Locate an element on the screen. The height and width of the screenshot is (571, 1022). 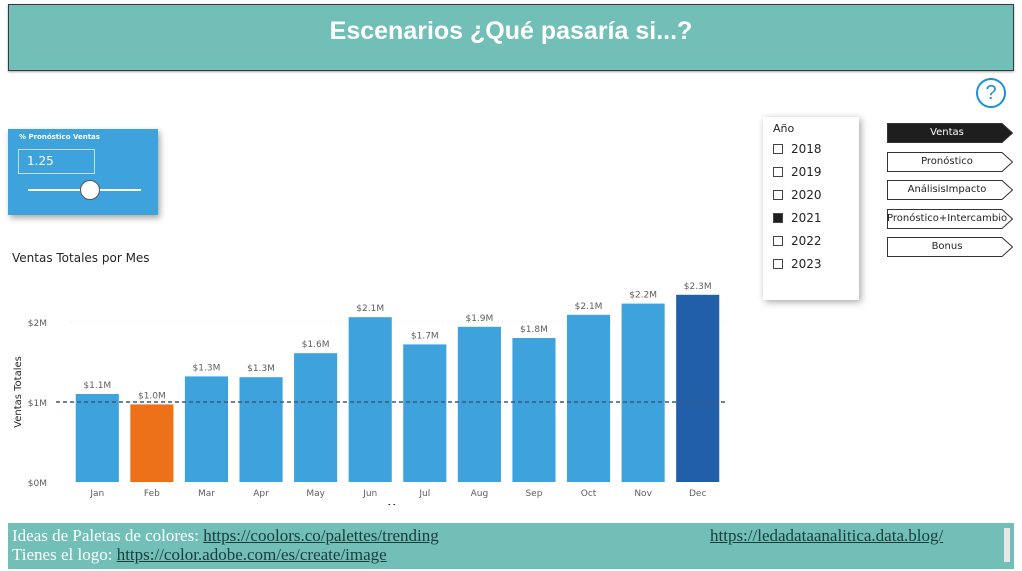
header-banner: Escenarios ¿Qué pasaría si...? is located at coordinates (511, 37).